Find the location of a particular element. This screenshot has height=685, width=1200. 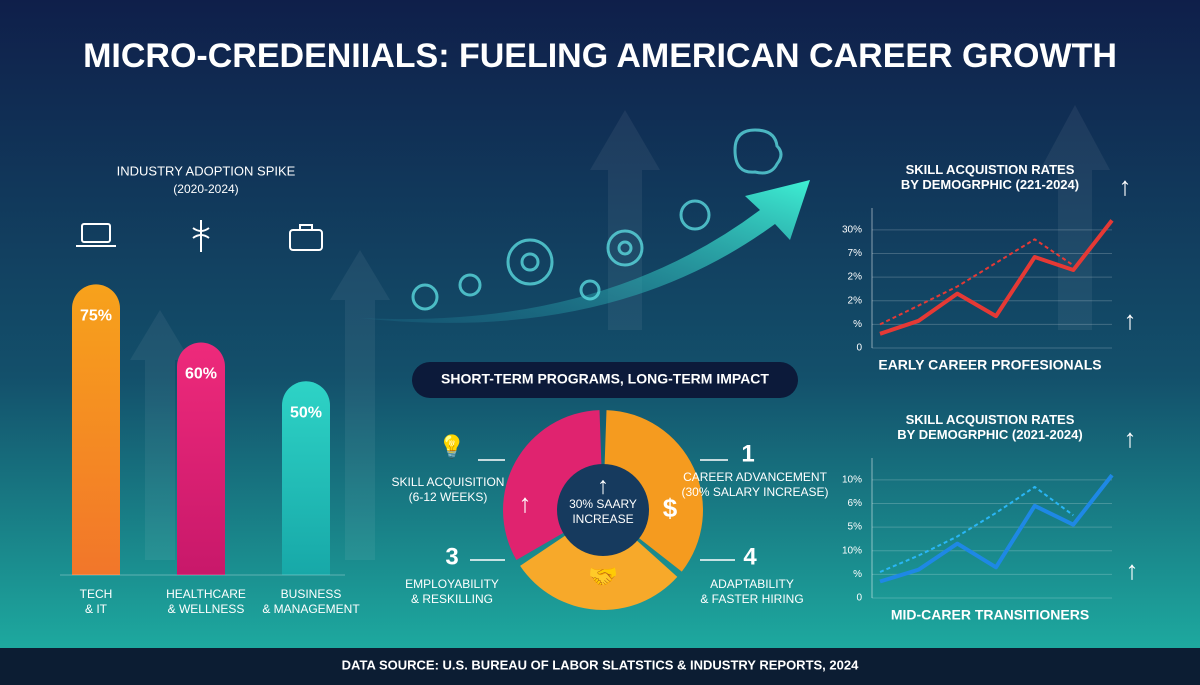

step-number: 1 is located at coordinates (747, 453).